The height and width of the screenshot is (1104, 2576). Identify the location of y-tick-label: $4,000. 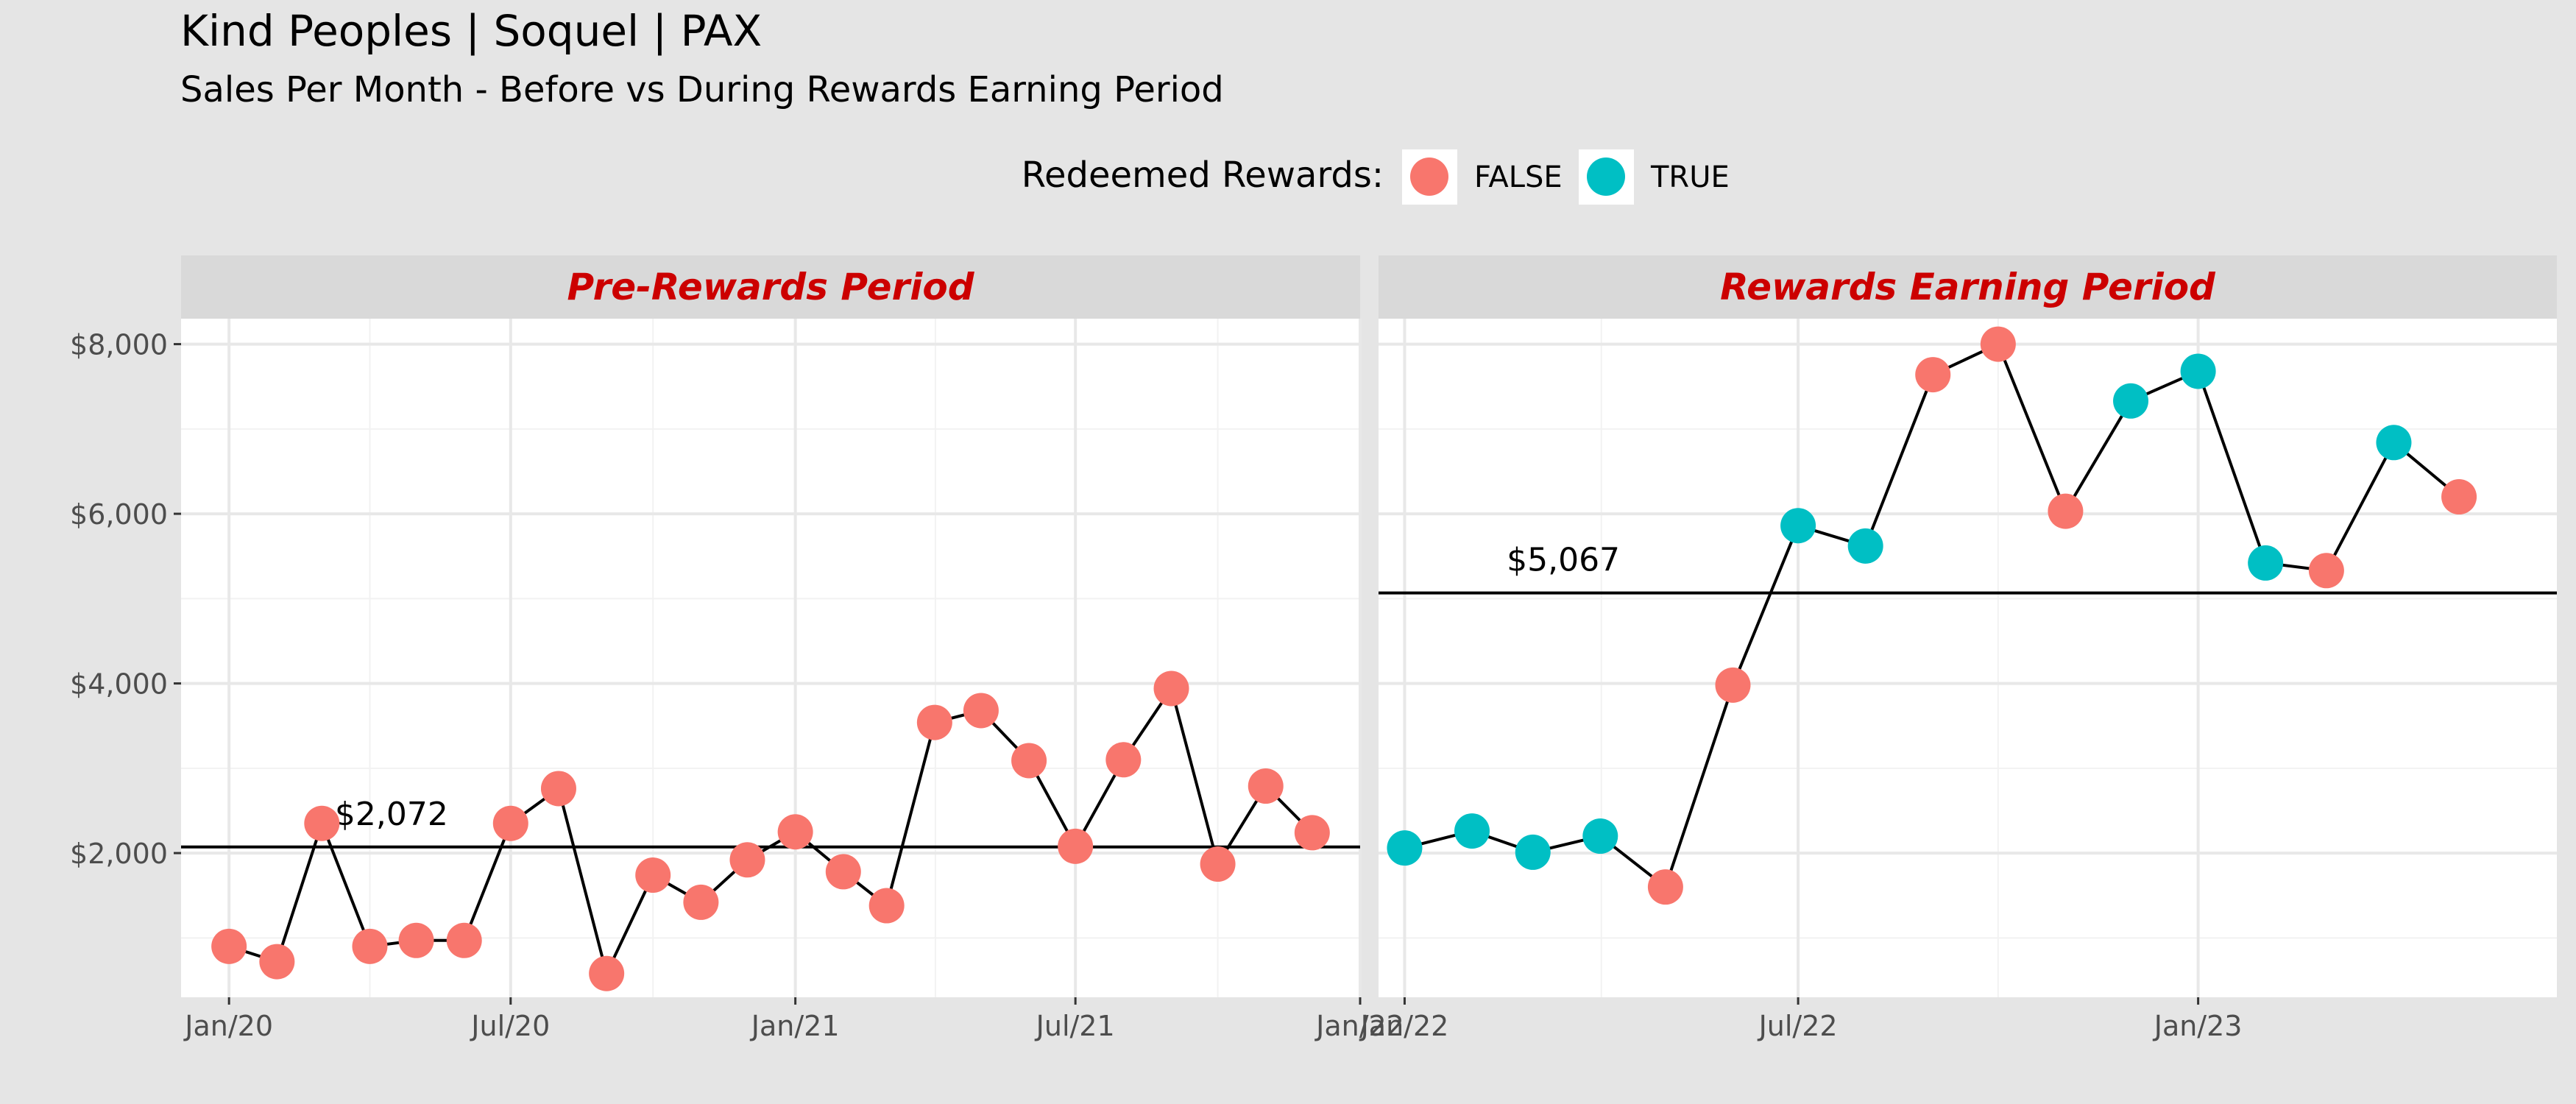
(119, 684).